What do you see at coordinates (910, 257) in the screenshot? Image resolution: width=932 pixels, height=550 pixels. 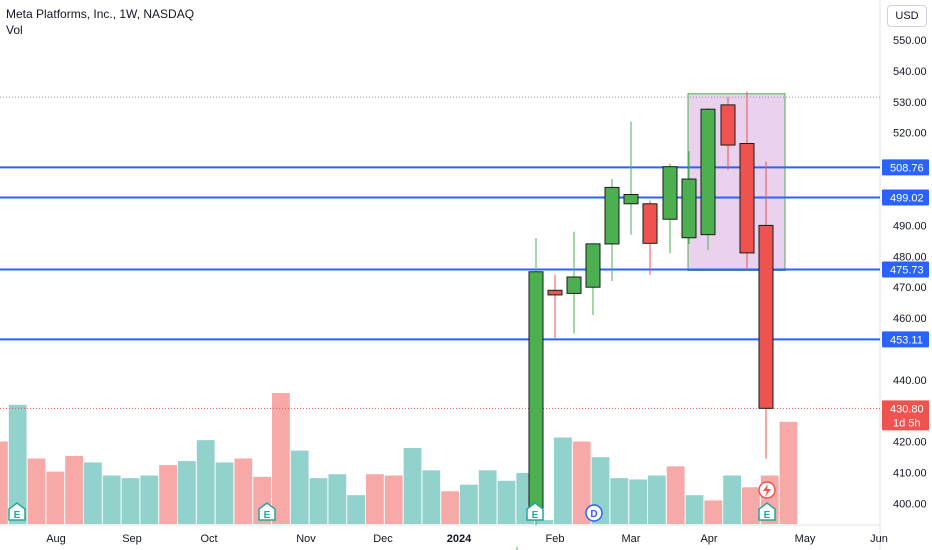 I see `price-tick-label: 480.00` at bounding box center [910, 257].